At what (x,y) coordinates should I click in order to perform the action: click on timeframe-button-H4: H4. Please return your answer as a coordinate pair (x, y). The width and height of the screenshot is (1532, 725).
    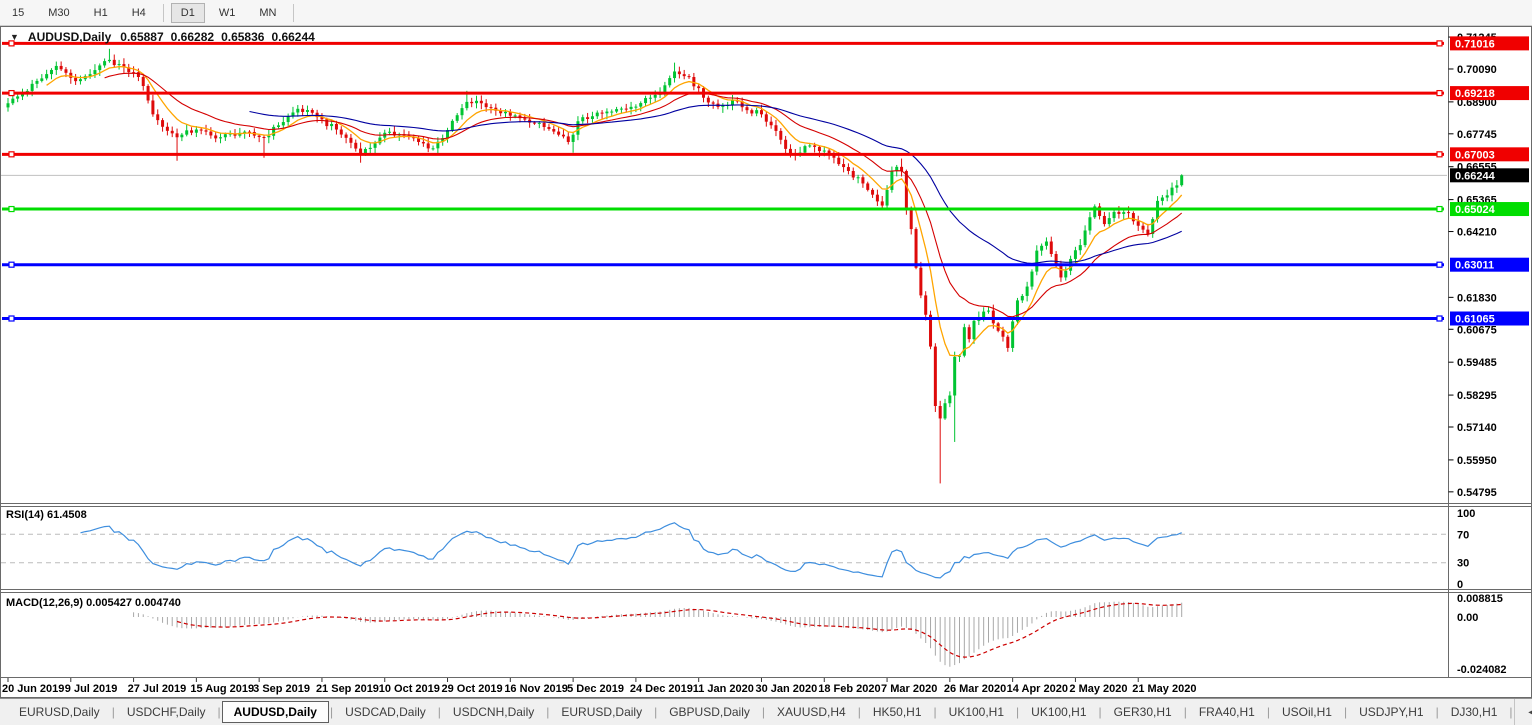
    Looking at the image, I should click on (138, 12).